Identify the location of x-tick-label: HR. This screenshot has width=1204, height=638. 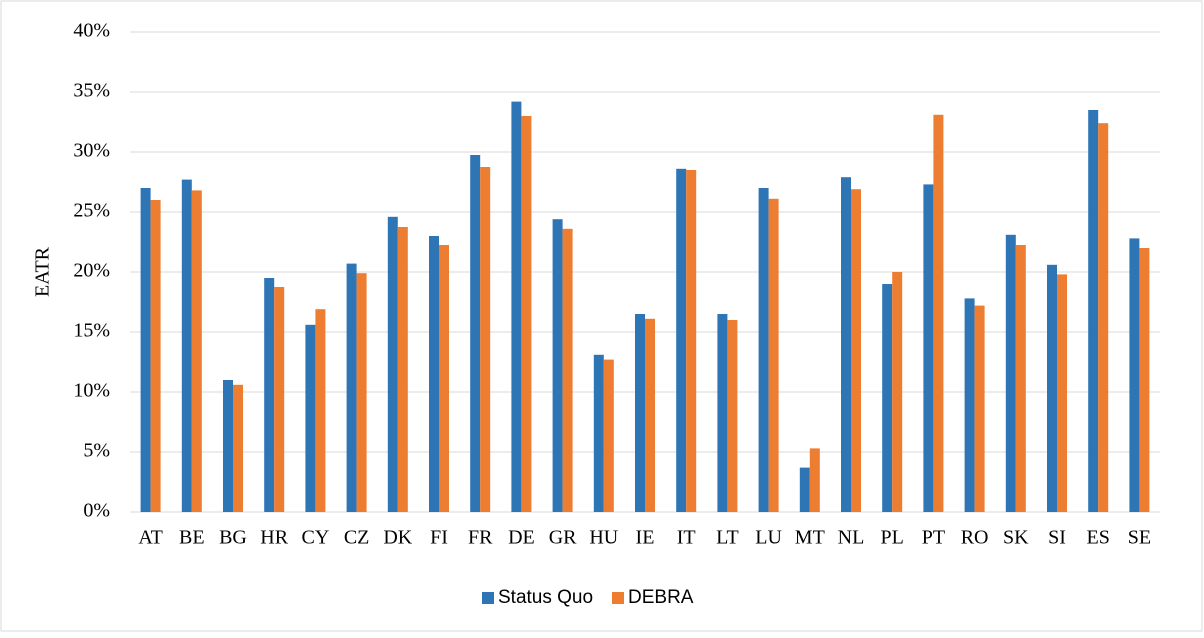
(274, 538).